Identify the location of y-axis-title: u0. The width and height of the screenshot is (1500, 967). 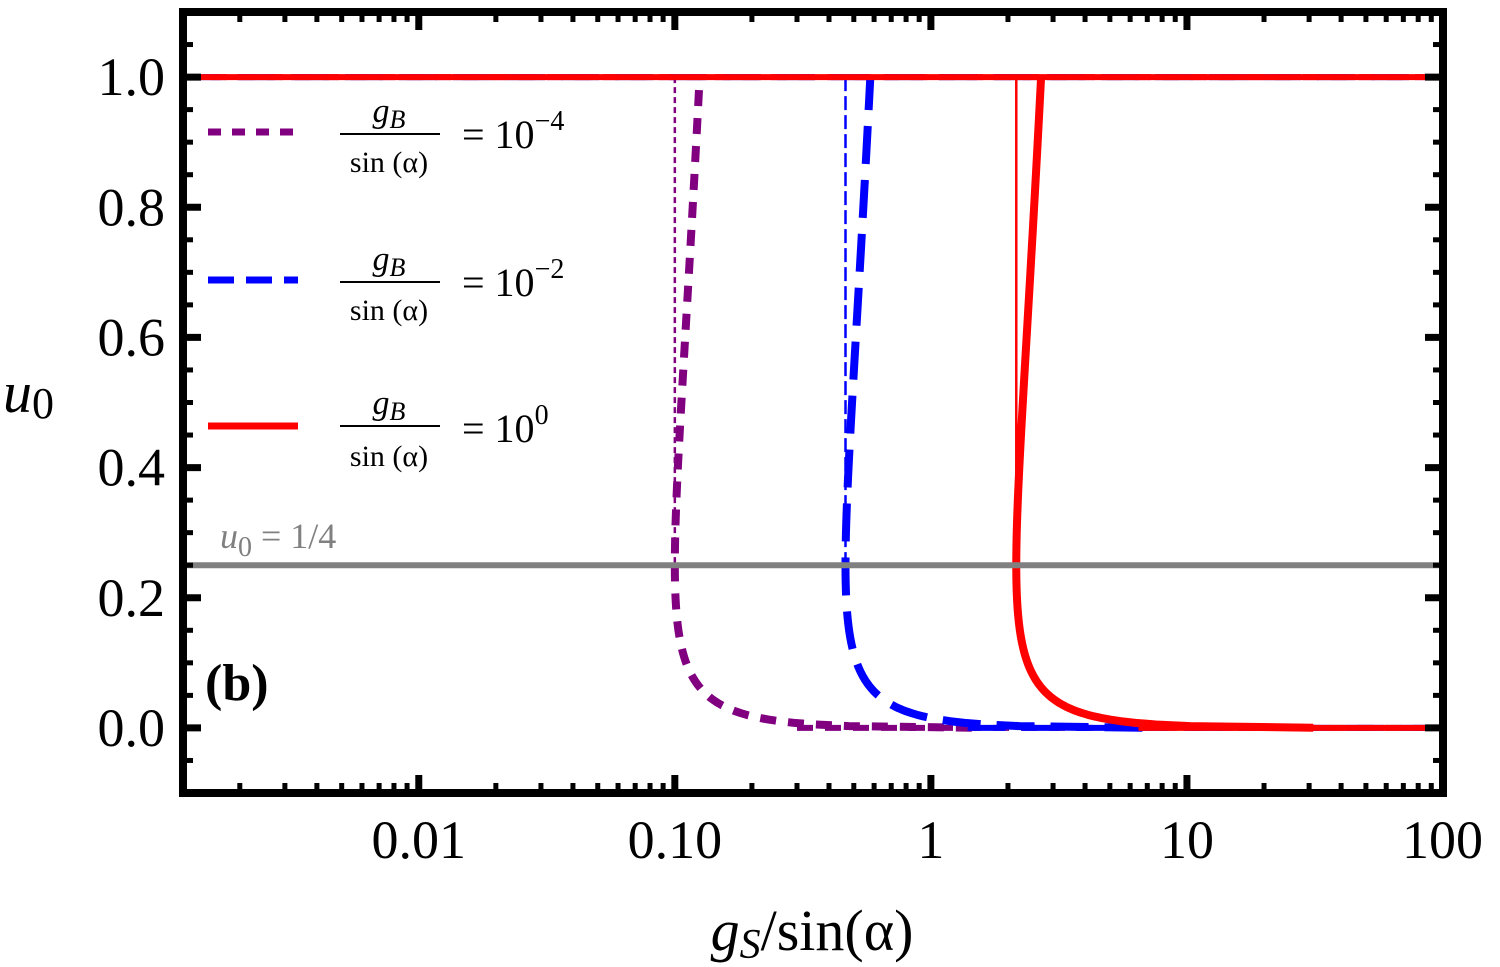
(28, 394).